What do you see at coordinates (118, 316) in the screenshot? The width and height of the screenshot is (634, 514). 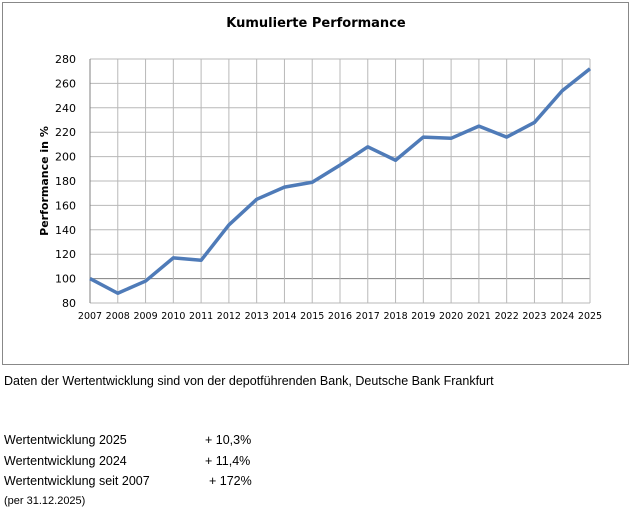 I see `x-tick-label: 2008` at bounding box center [118, 316].